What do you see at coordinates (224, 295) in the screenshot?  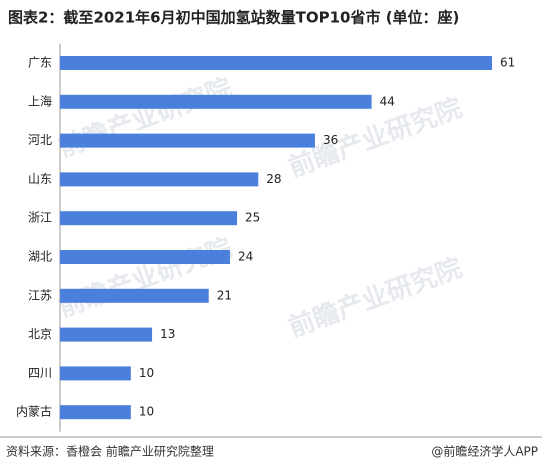 I see `value-label: 21` at bounding box center [224, 295].